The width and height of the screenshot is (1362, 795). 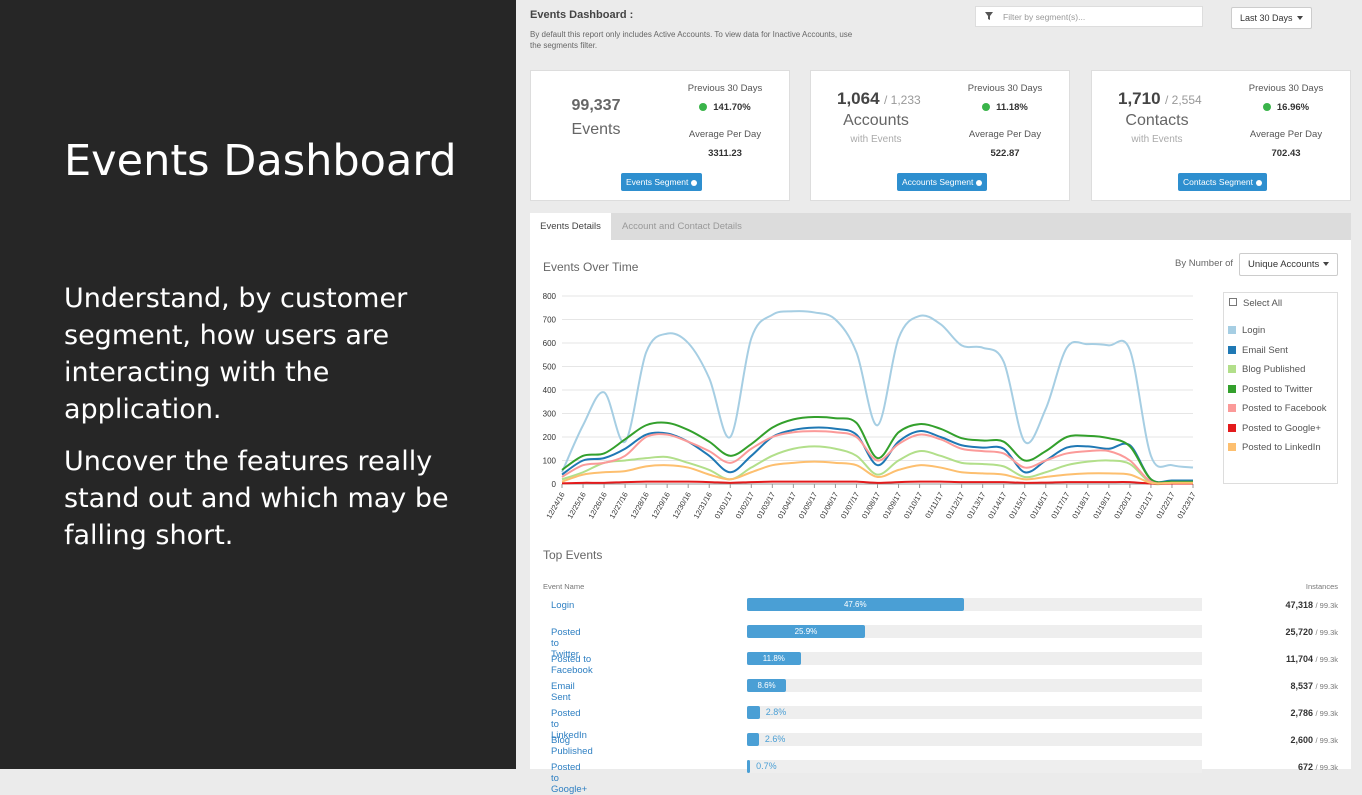 What do you see at coordinates (1274, 447) in the screenshot?
I see `legend-item: Posted to LinkedIn` at bounding box center [1274, 447].